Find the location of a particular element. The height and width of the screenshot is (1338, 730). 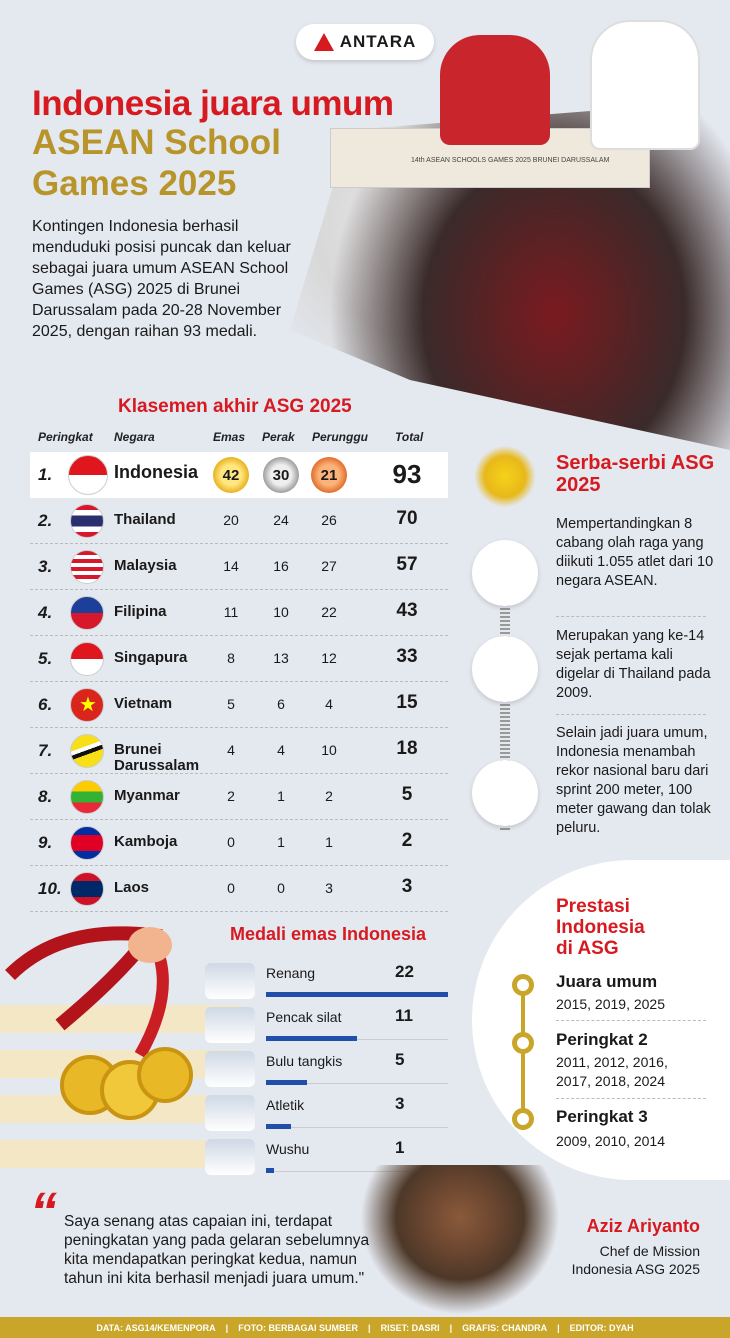

col-bronze: Perunggu is located at coordinates (340, 437).